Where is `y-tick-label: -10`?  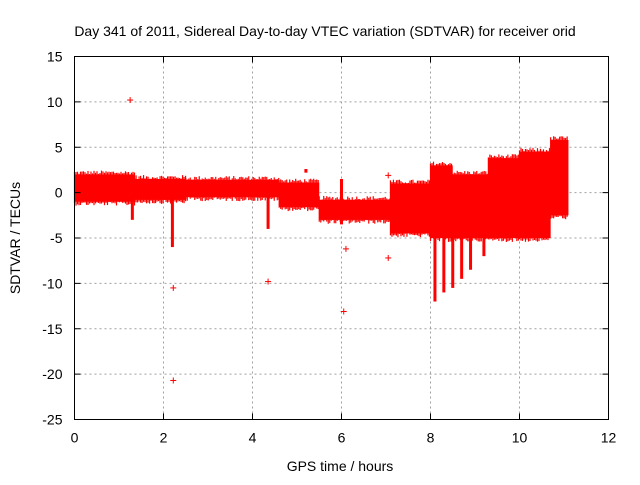 y-tick-label: -10 is located at coordinates (52, 283).